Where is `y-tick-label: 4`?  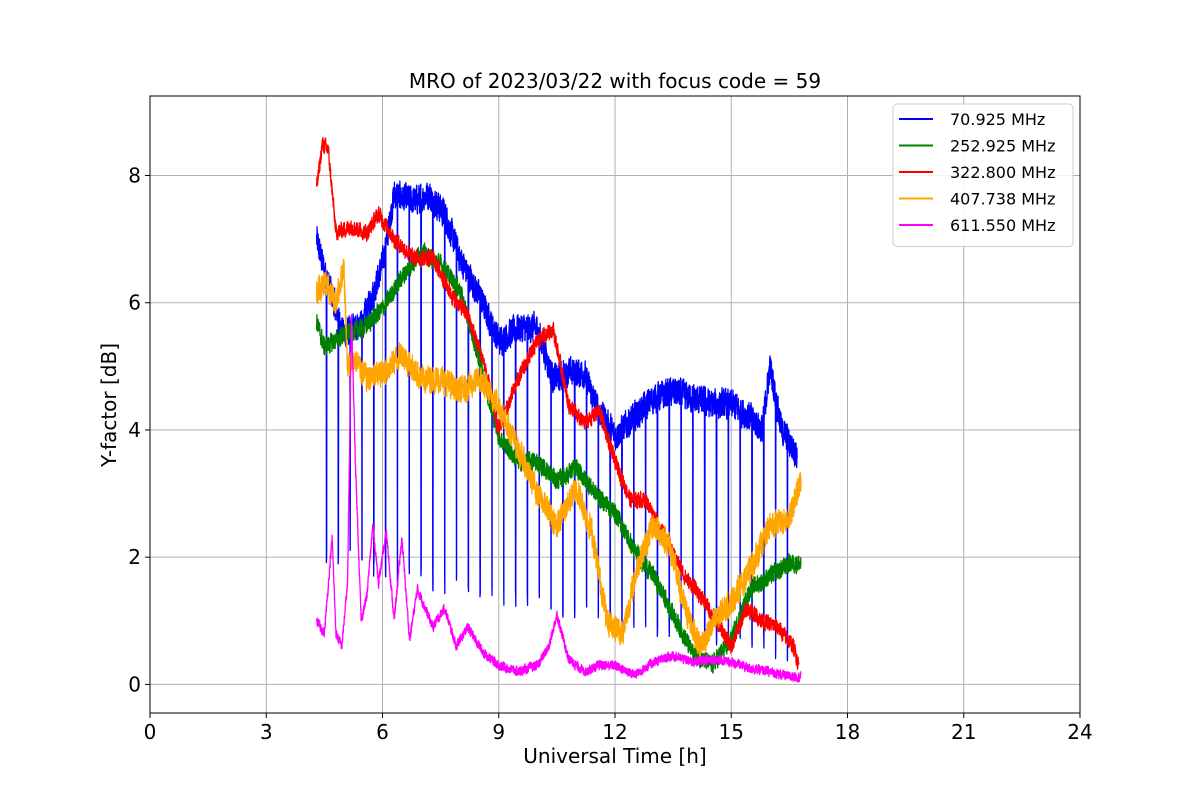 y-tick-label: 4 is located at coordinates (134, 430).